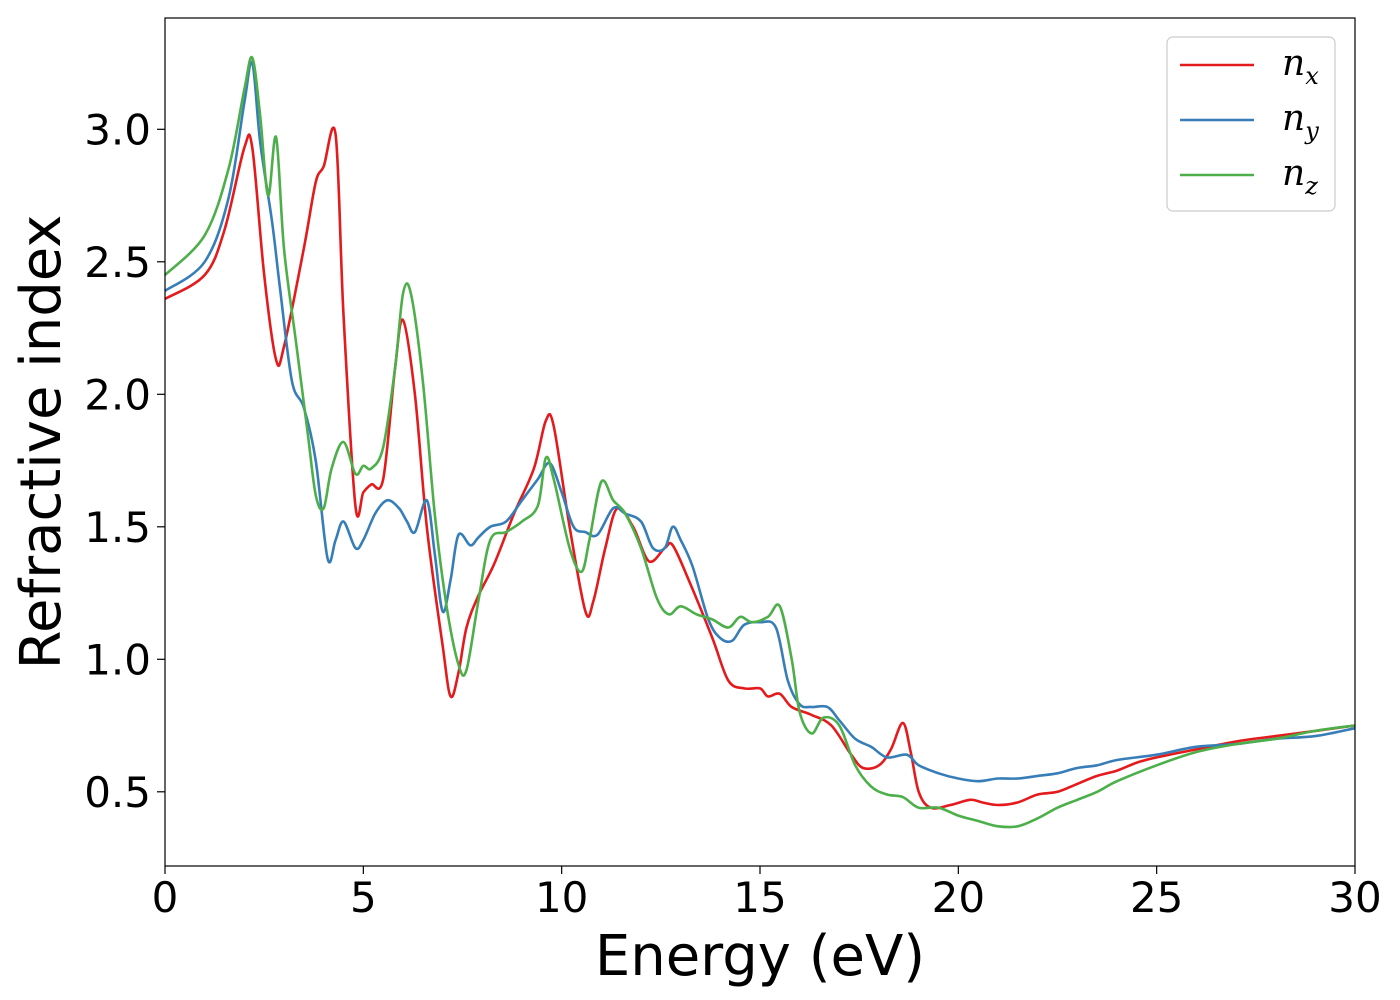 The height and width of the screenshot is (1000, 1400). Describe the element at coordinates (124, 461) in the screenshot. I see `y-axis: 0.5 1.0 1.5 2.0 2.5 3.0` at that location.